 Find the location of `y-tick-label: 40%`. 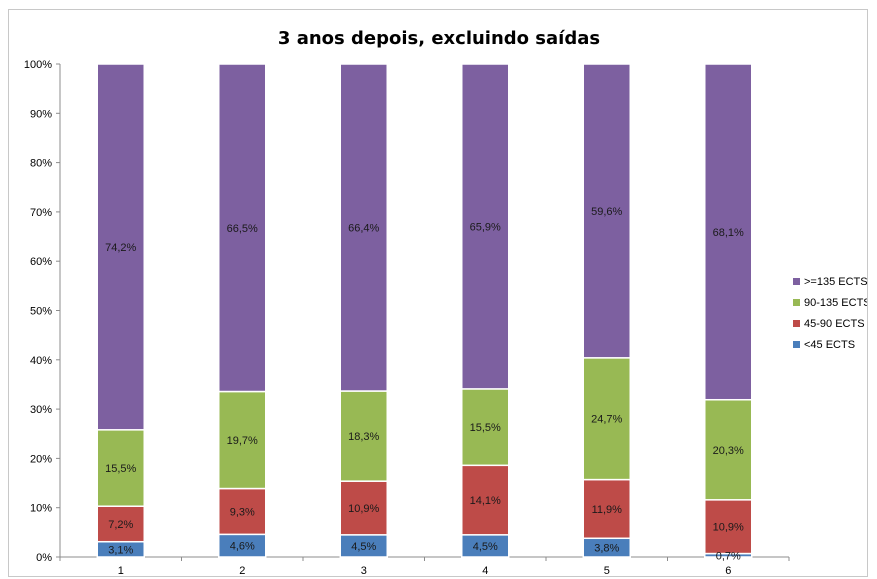

y-tick-label: 40% is located at coordinates (41, 361).